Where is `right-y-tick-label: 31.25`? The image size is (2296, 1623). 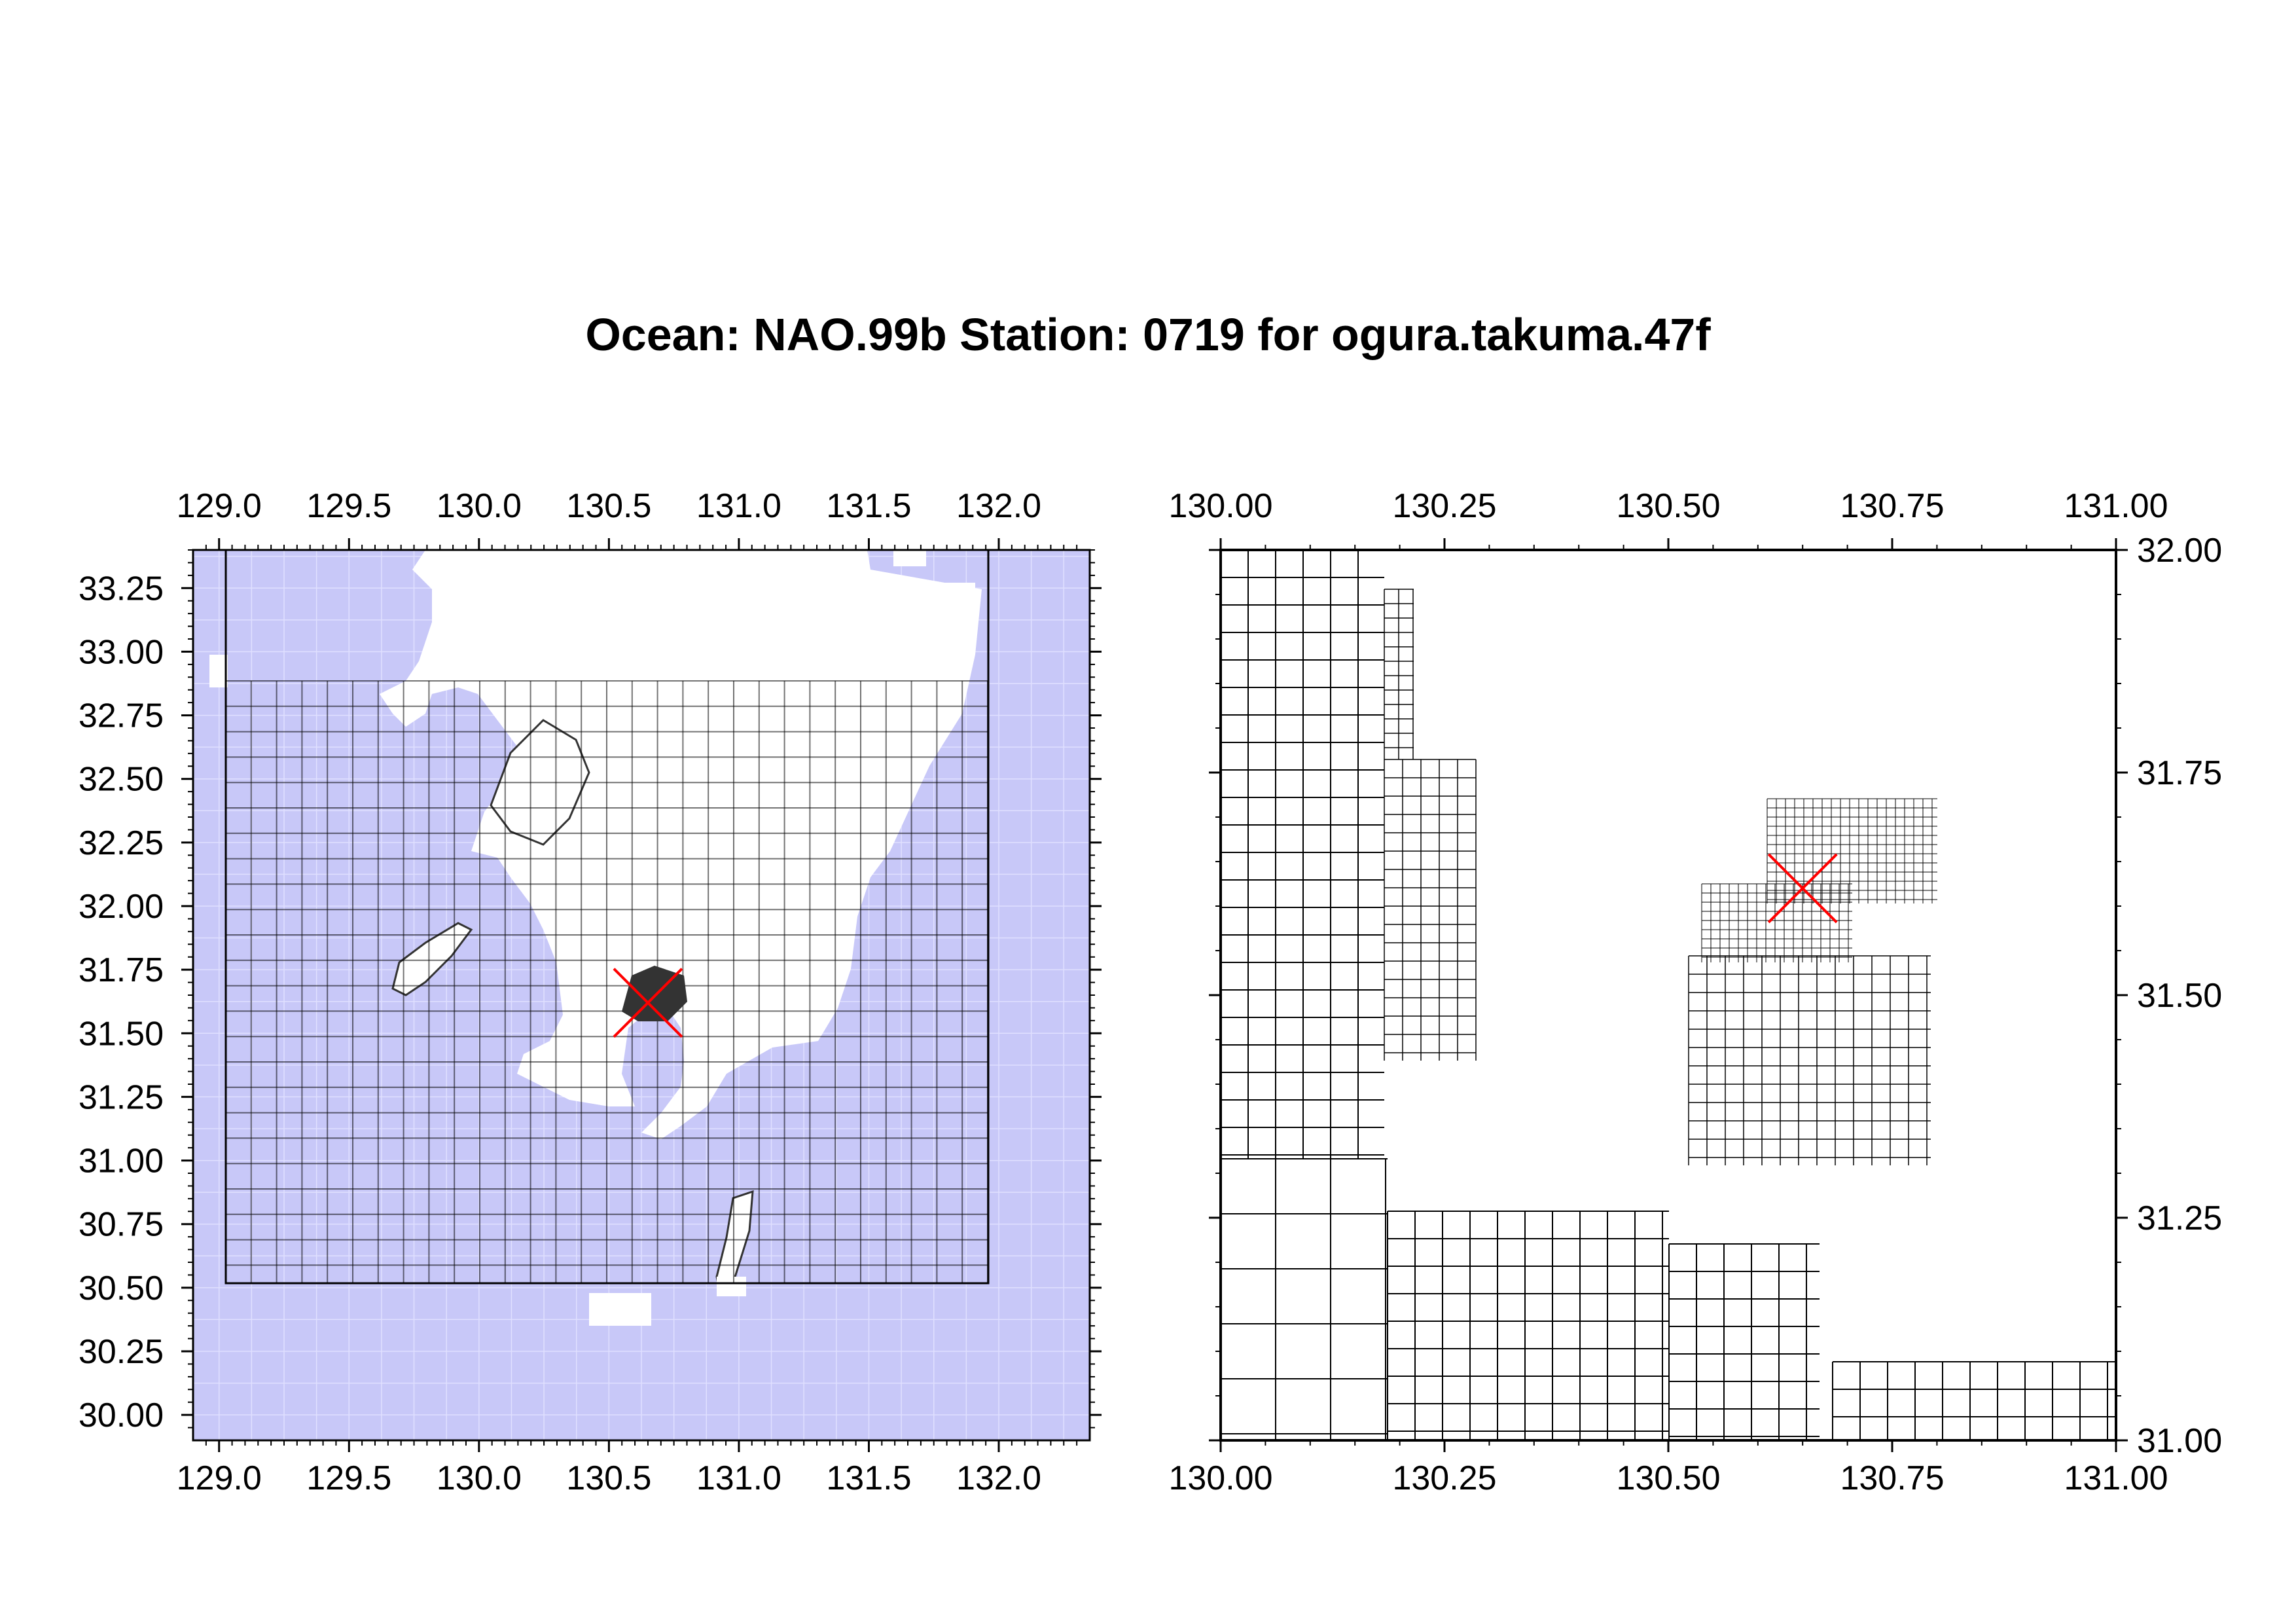 right-y-tick-label: 31.25 is located at coordinates (2179, 1218).